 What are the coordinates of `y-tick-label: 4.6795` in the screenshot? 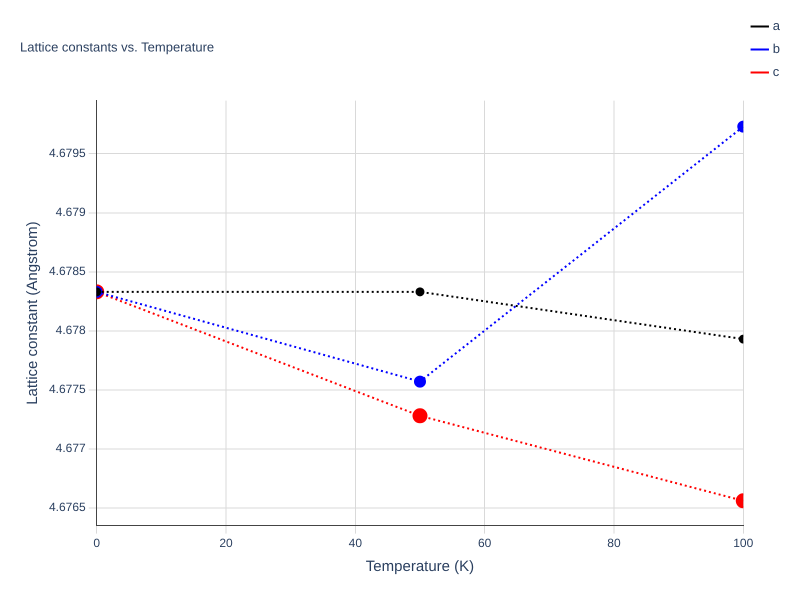 It's located at (67, 153).